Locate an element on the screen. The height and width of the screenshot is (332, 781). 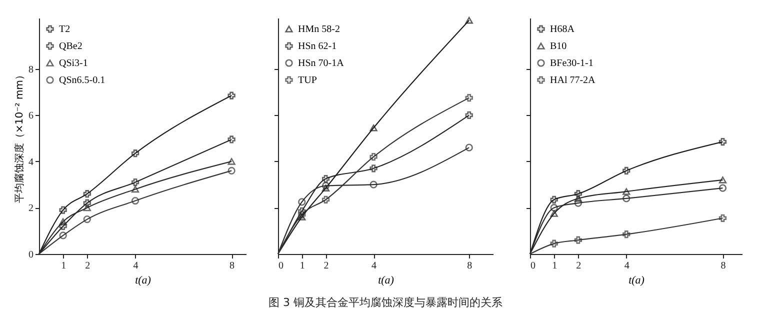
legend-label: TUP is located at coordinates (308, 80).